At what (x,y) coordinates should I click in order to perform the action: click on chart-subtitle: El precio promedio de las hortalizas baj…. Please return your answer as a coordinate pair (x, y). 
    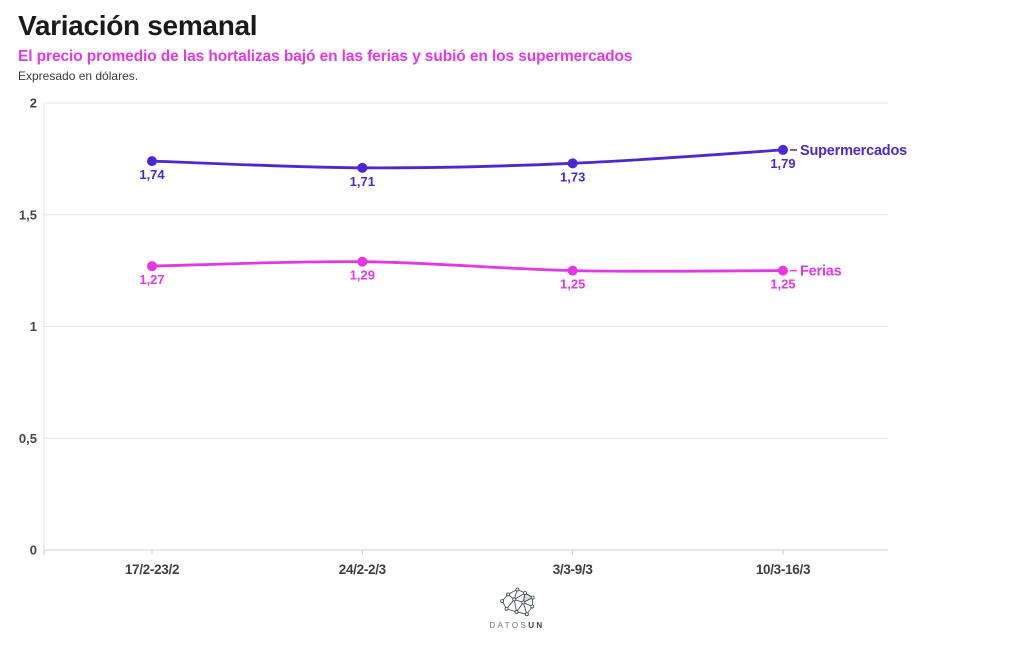
    Looking at the image, I should click on (325, 56).